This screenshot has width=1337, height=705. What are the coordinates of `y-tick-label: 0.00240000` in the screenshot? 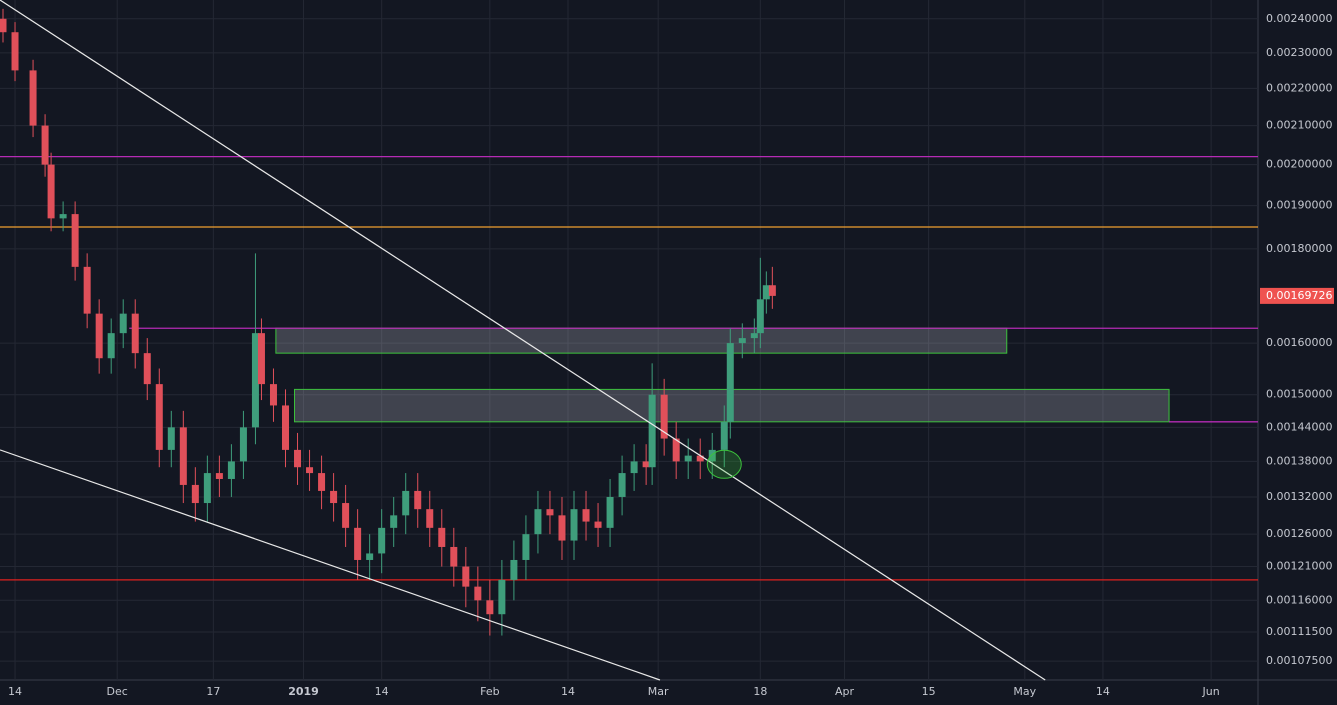 It's located at (1299, 18).